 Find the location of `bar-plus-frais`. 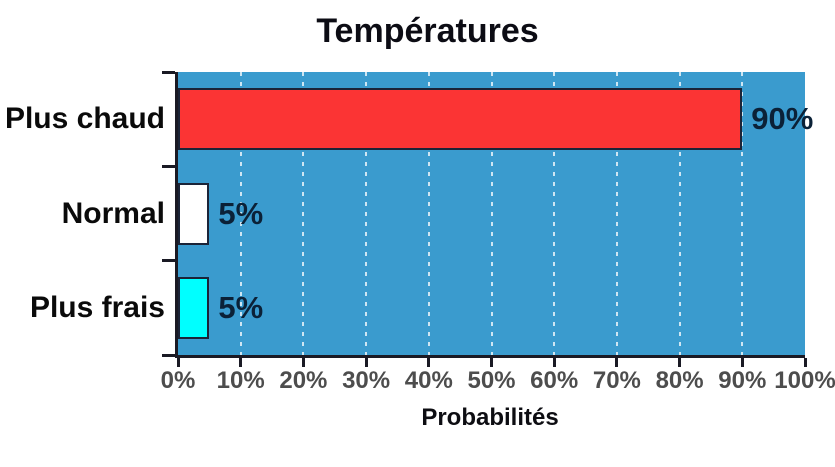

bar-plus-frais is located at coordinates (194, 307).